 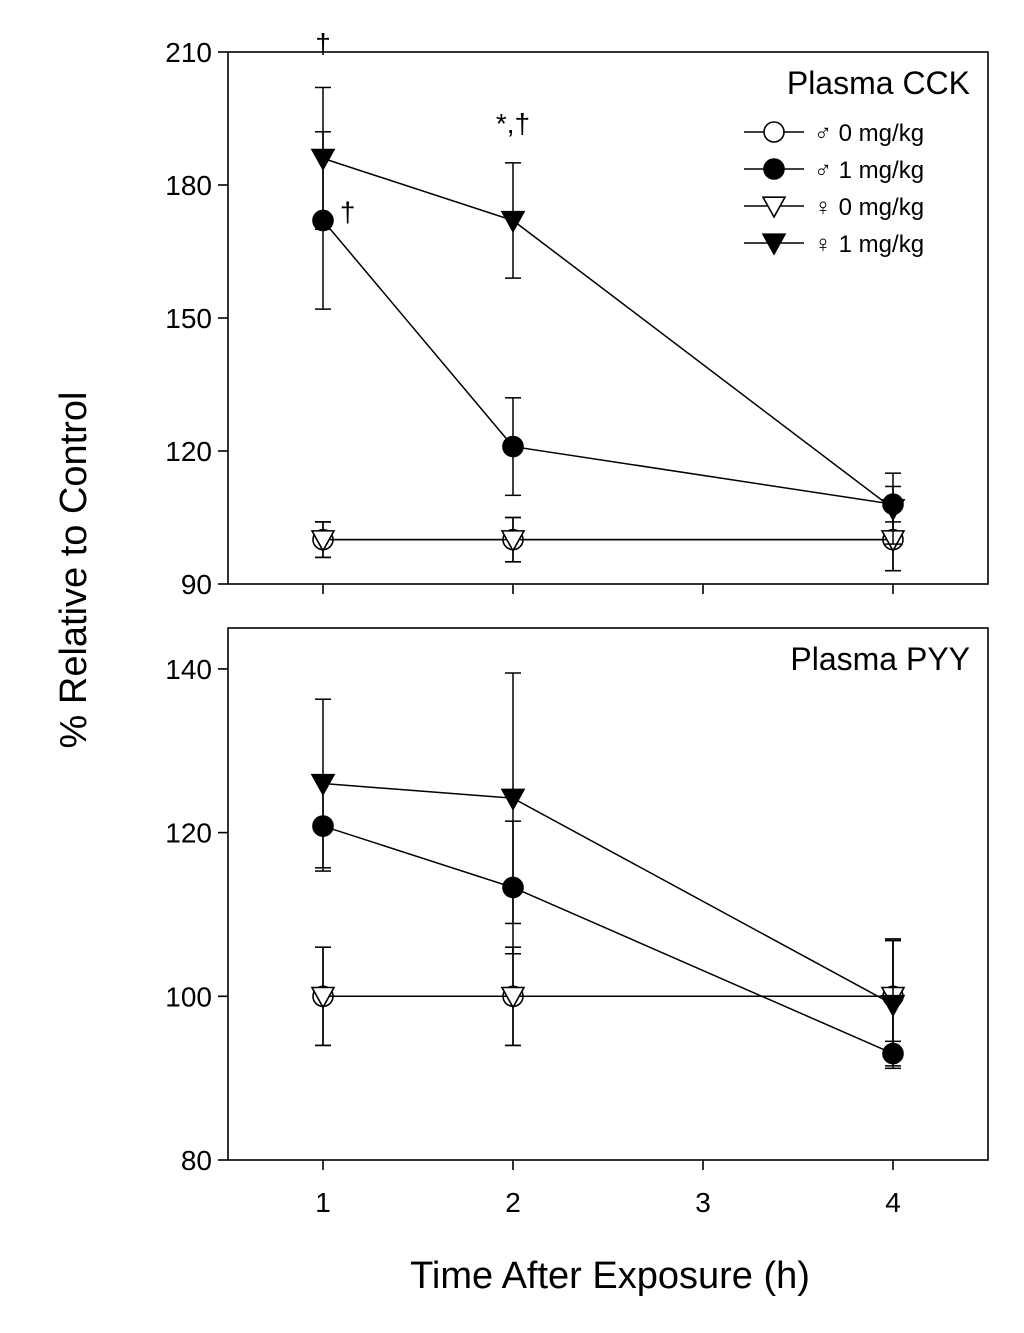 What do you see at coordinates (188, 185) in the screenshot?
I see `y-tick-label: 180` at bounding box center [188, 185].